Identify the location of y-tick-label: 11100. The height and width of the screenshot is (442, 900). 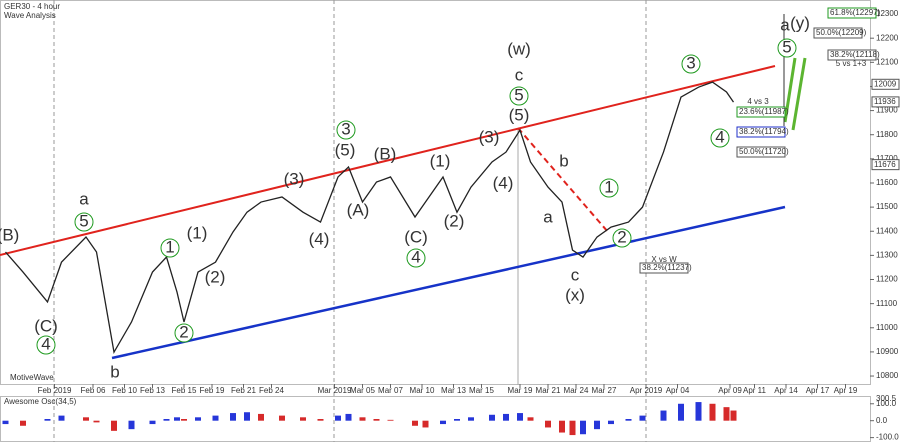
(887, 303).